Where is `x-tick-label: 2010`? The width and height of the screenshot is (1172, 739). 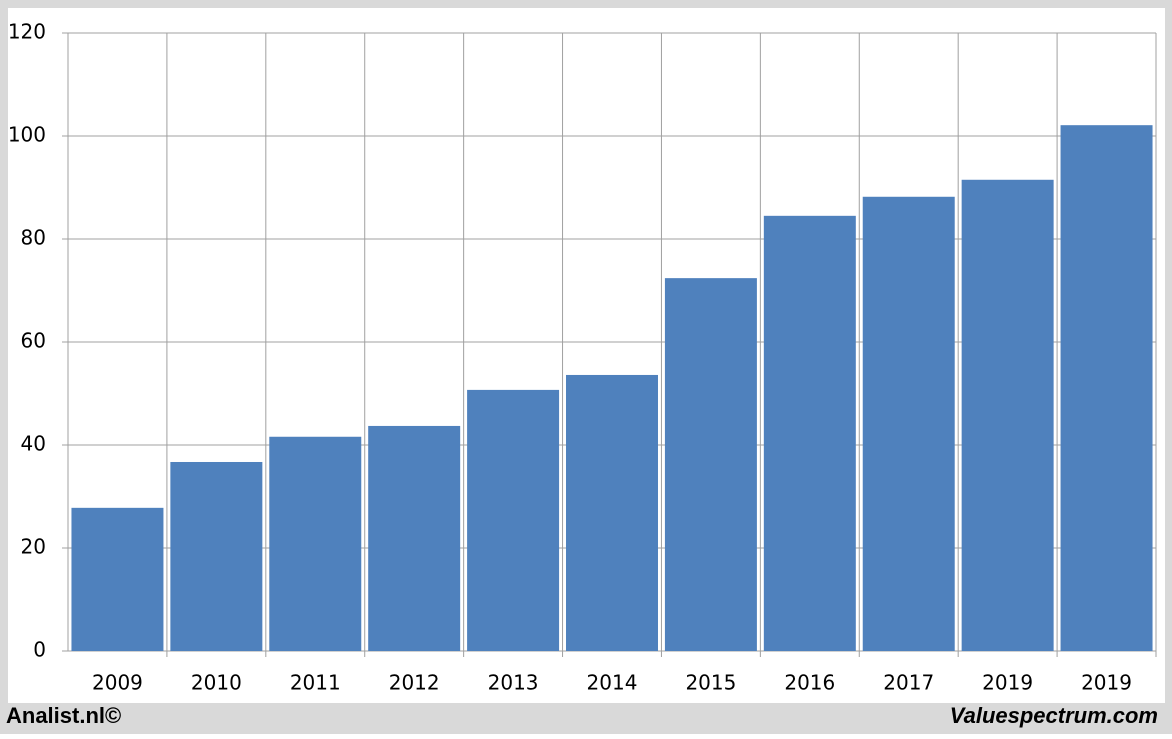 x-tick-label: 2010 is located at coordinates (216, 683).